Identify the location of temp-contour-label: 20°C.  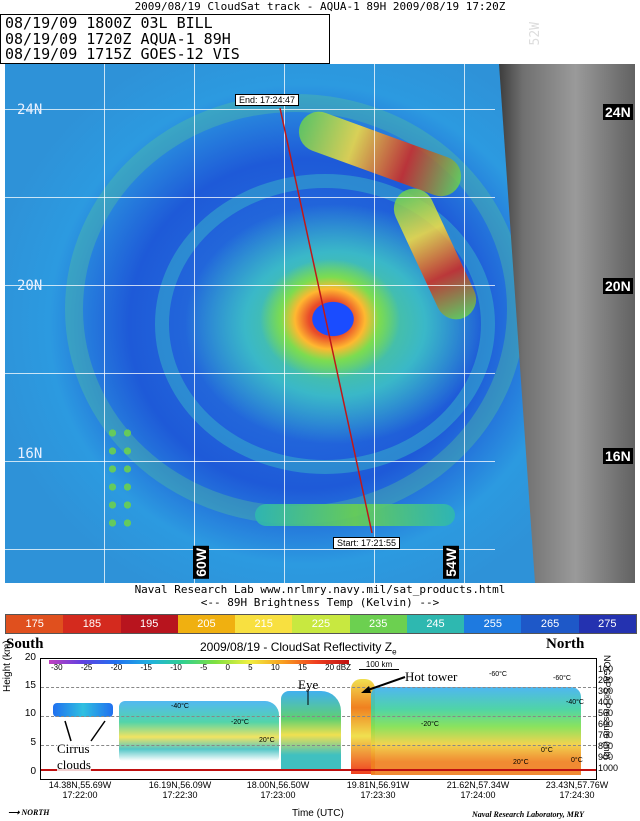
(267, 740).